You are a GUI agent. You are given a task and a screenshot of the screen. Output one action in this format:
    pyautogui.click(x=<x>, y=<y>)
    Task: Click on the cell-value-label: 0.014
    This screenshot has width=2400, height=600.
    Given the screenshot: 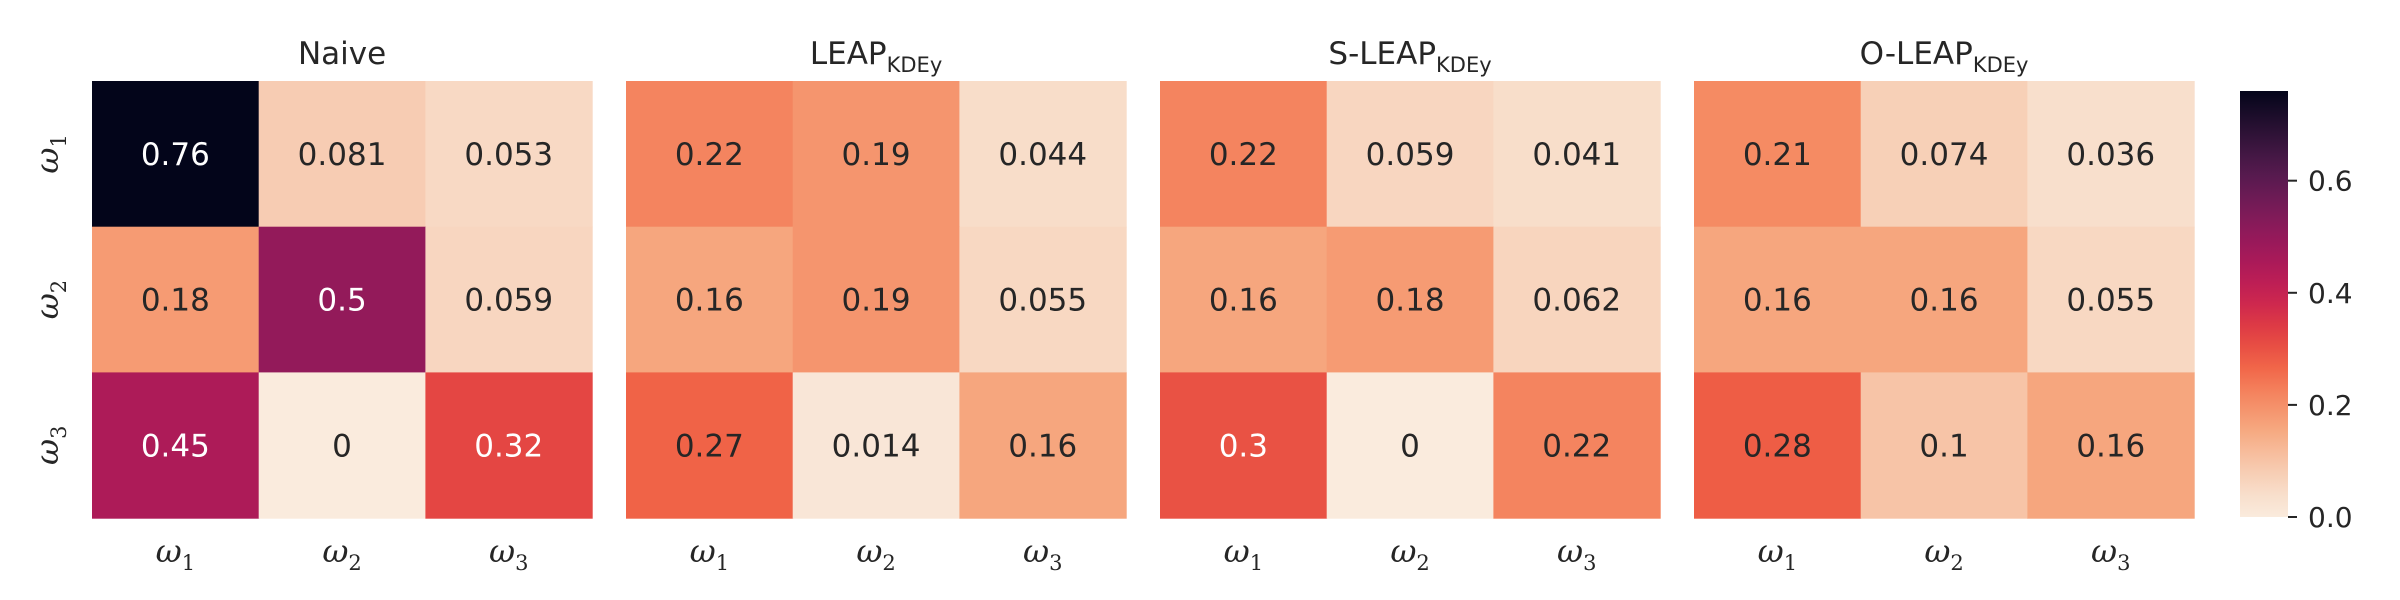 What is the action you would take?
    pyautogui.click(x=876, y=446)
    